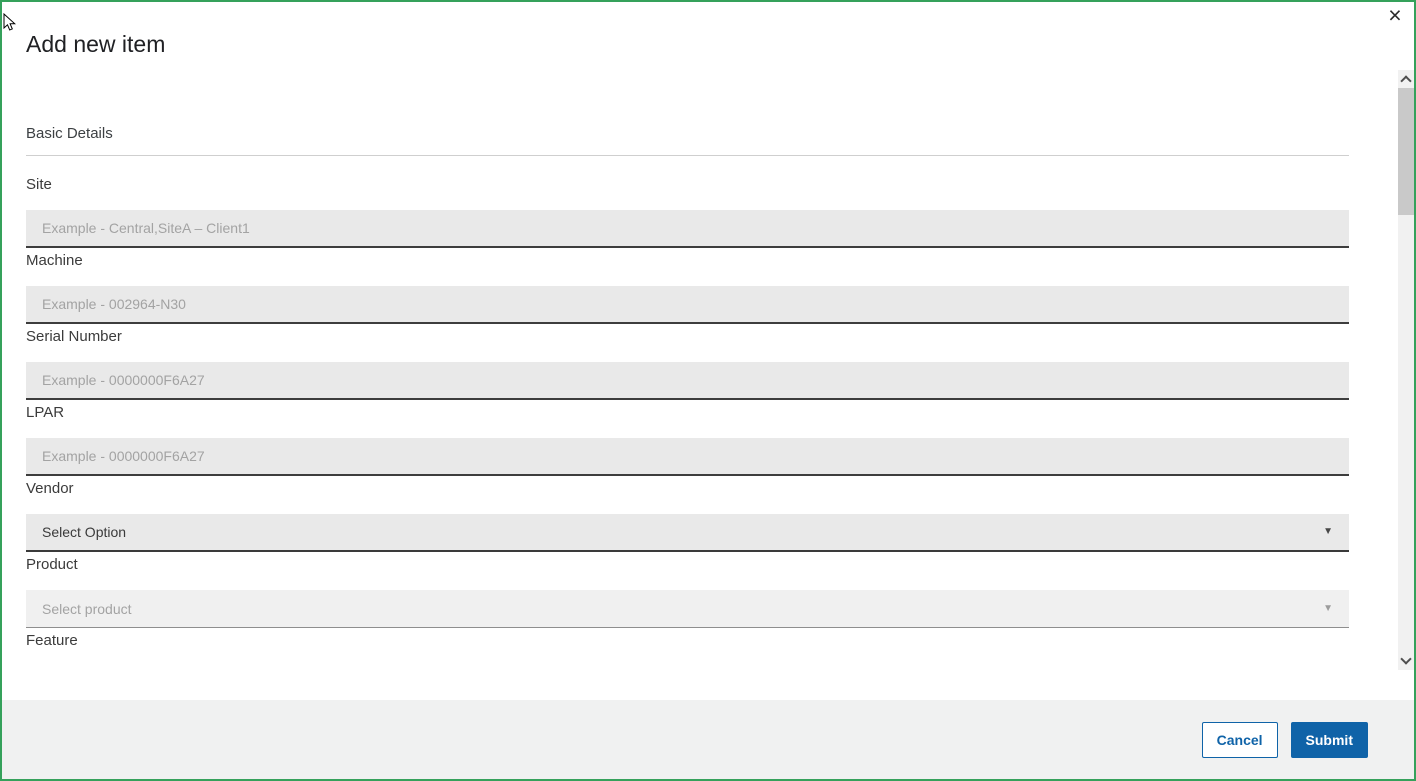  I want to click on cancel-button: Cancel, so click(1239, 739).